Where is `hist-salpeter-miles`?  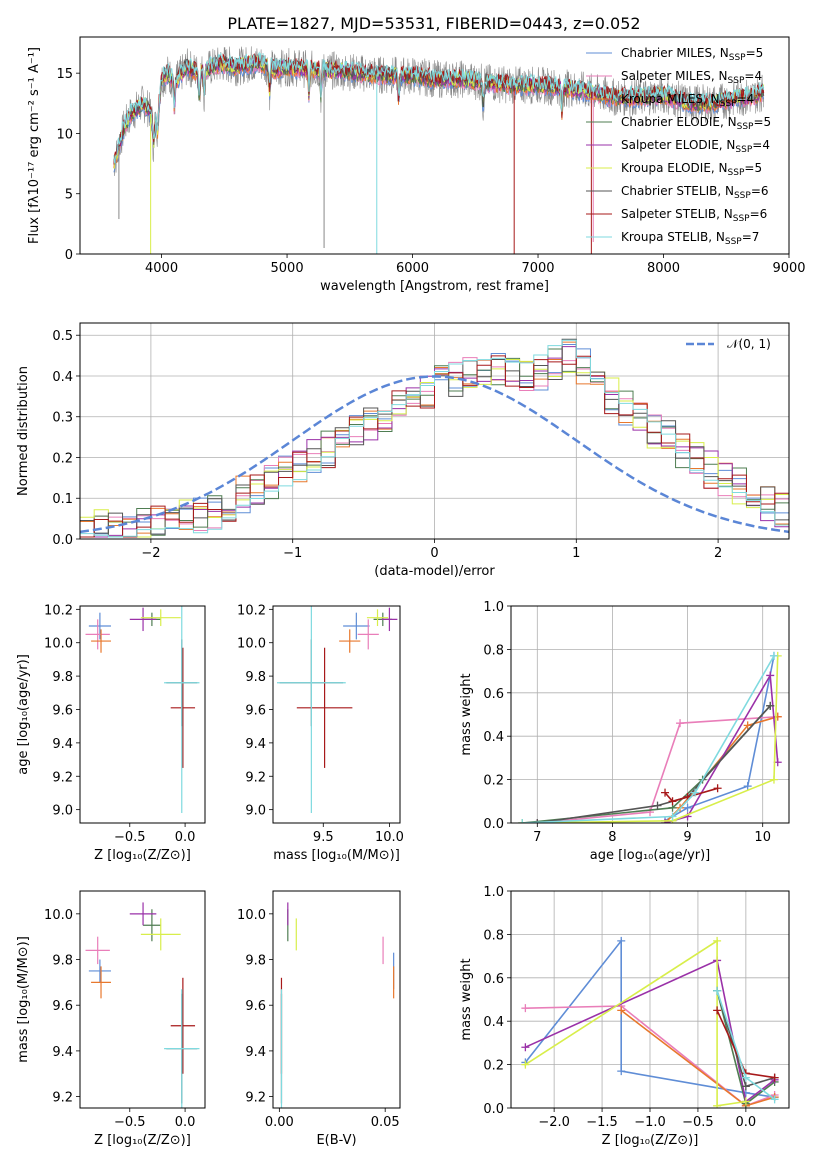
hist-salpeter-miles is located at coordinates (434, 444).